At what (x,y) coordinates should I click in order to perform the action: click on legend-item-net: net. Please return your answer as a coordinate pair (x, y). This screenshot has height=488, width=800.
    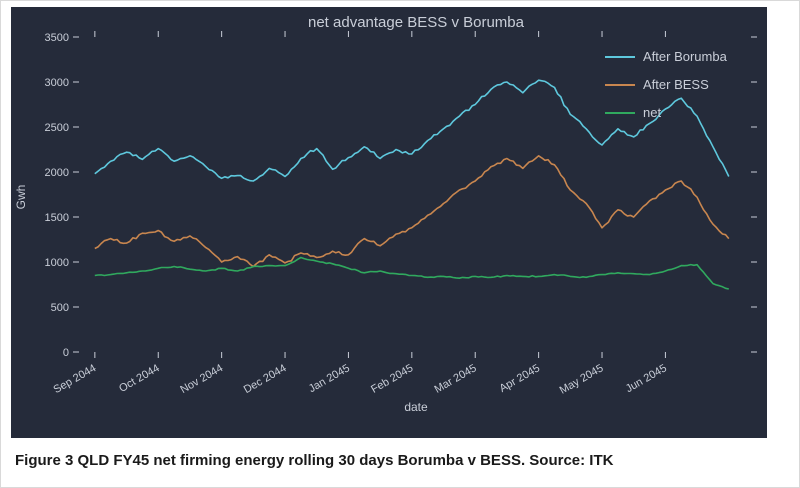
    Looking at the image, I should click on (633, 112).